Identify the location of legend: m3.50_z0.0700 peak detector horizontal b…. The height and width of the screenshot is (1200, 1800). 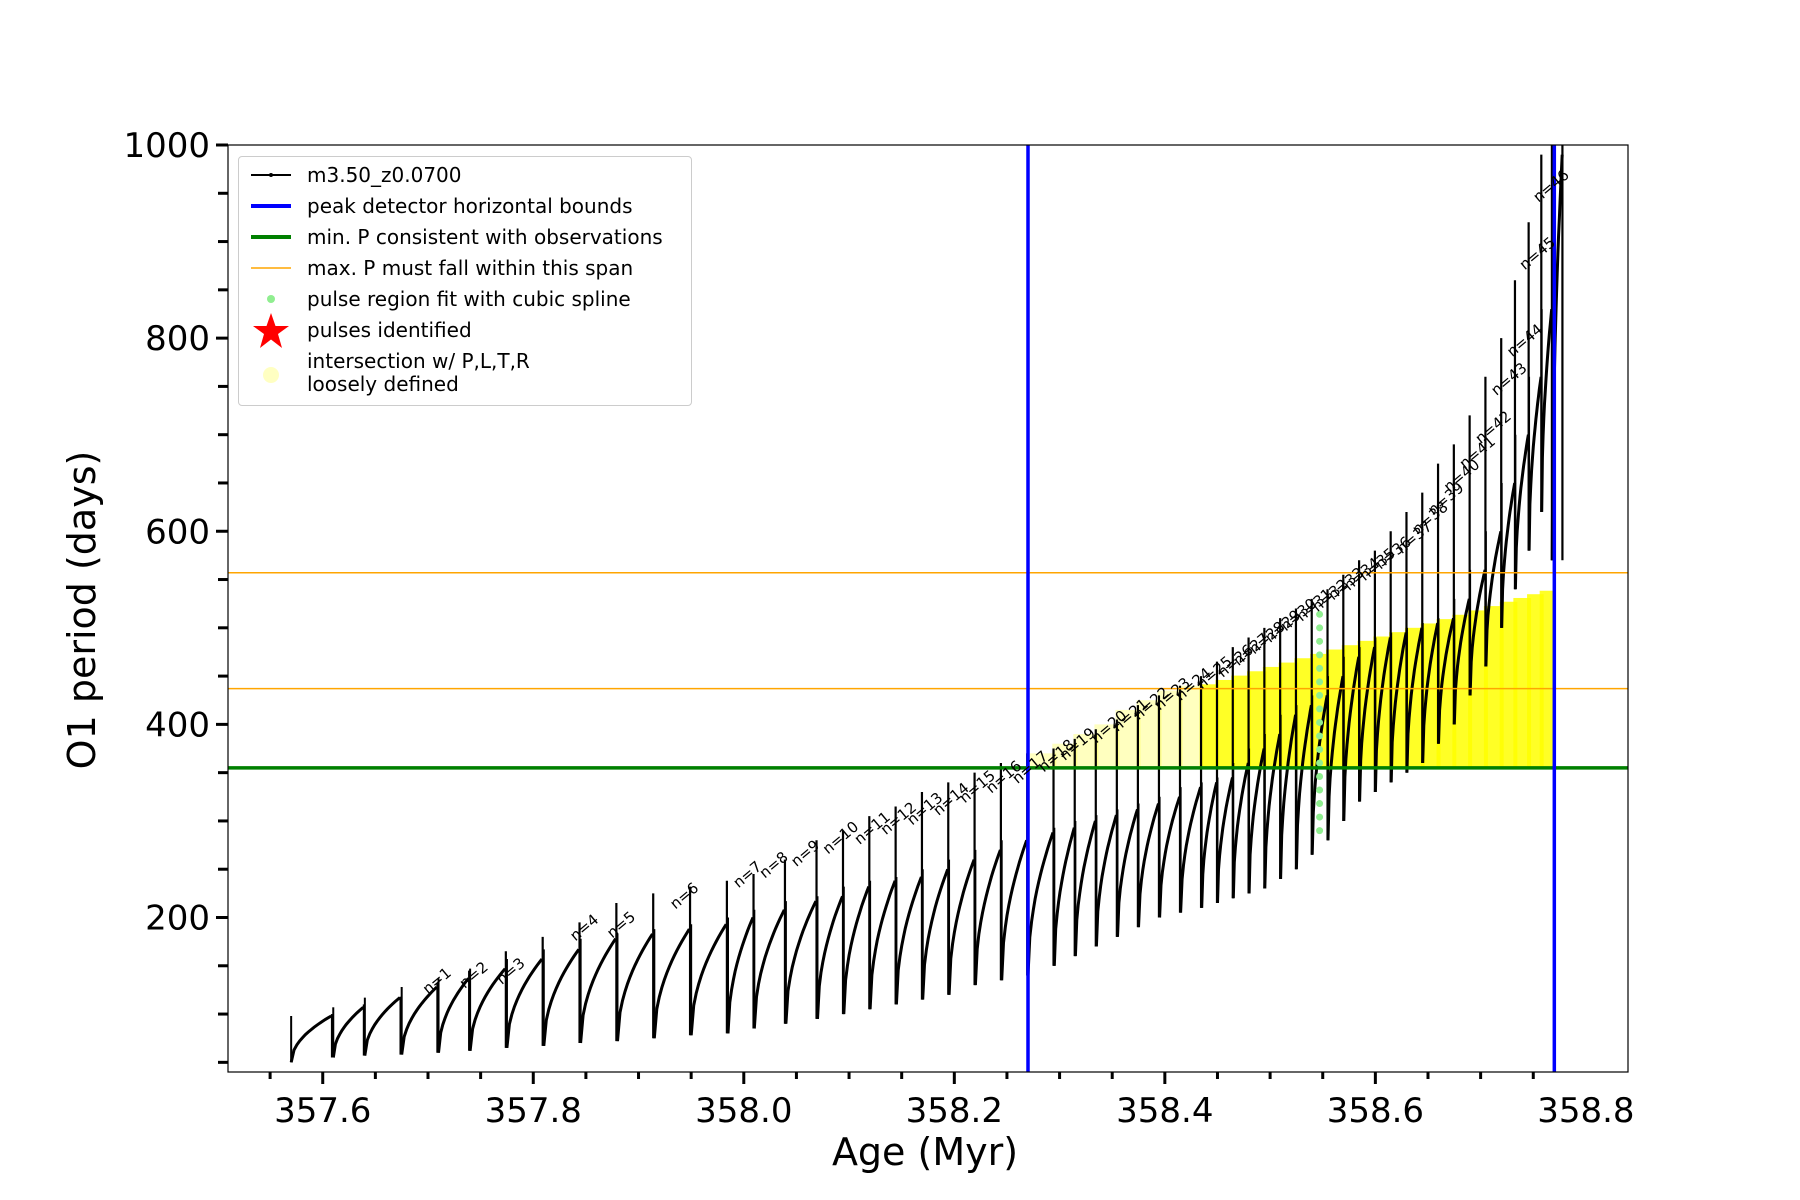
(465, 281).